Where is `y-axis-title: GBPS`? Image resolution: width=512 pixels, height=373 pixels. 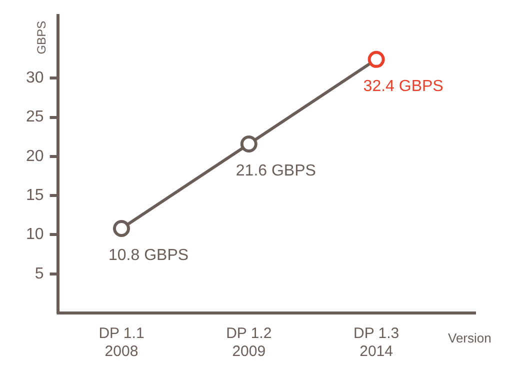 y-axis-title: GBPS is located at coordinates (41, 37).